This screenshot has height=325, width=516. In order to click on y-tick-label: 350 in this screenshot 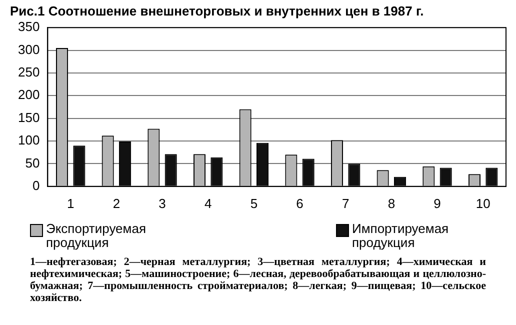, I will do `click(29, 26)`.